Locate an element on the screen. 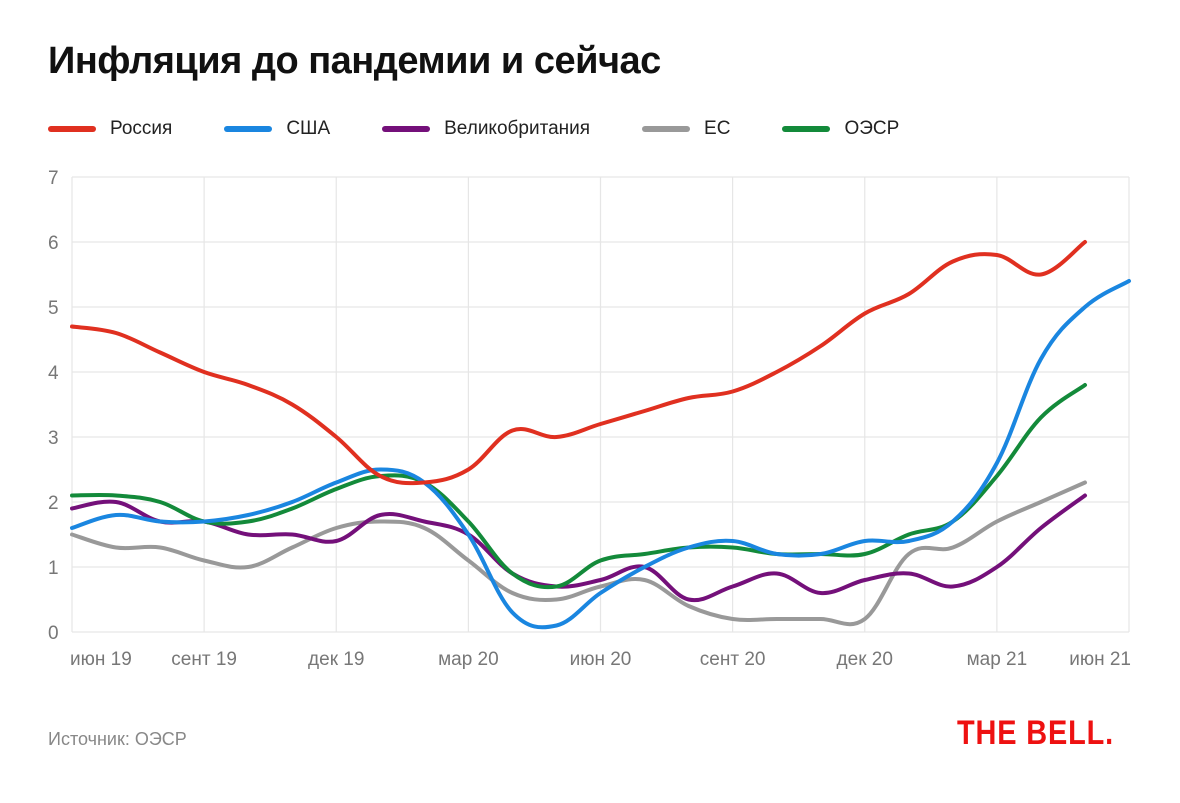  y-tick-label: 5 is located at coordinates (53, 308).